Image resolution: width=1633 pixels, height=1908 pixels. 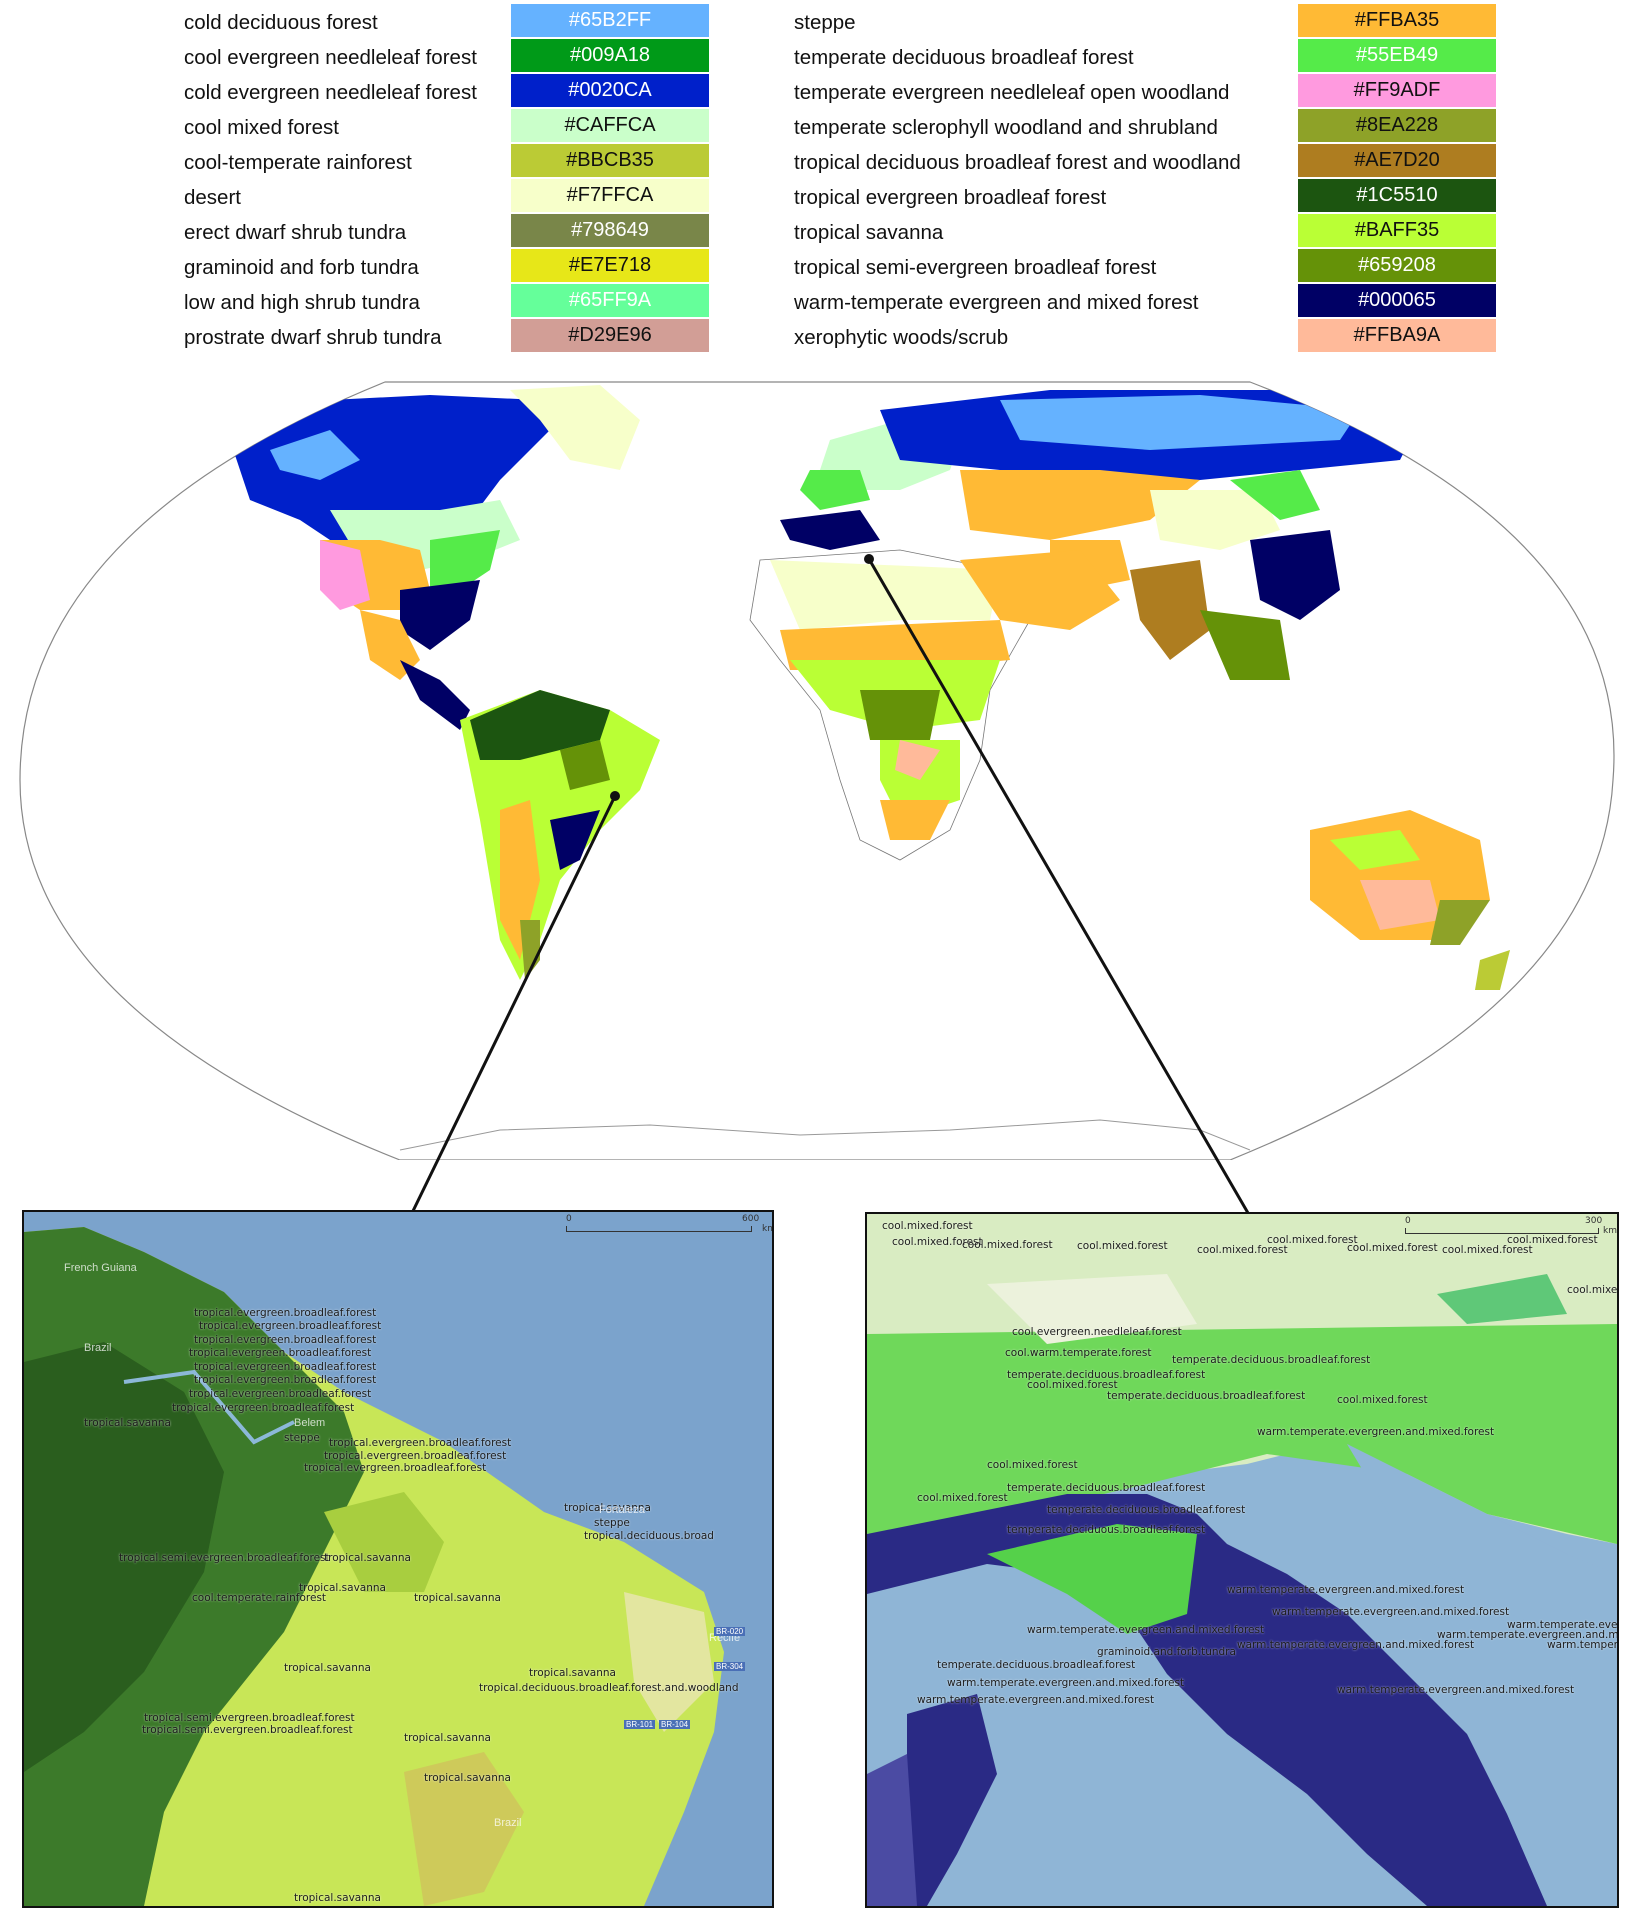 I want to click on legend-swatch: #FFBA35, so click(x=1397, y=20).